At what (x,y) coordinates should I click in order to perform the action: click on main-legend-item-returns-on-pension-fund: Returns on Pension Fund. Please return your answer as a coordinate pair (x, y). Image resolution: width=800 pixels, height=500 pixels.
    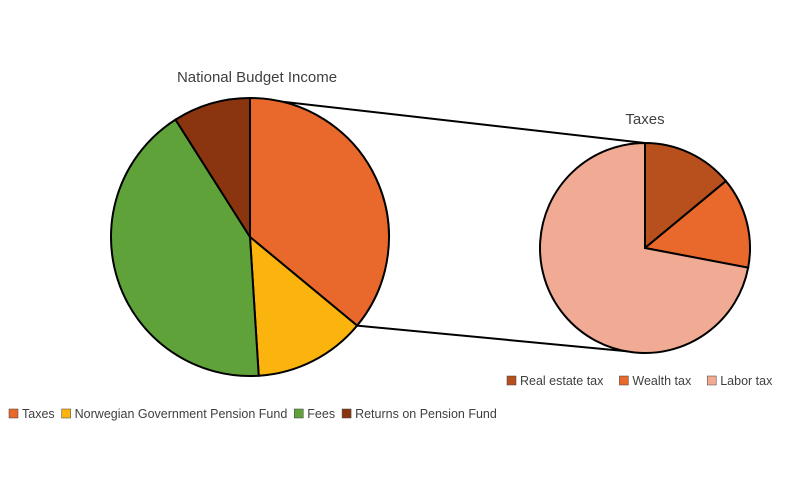
    Looking at the image, I should click on (419, 414).